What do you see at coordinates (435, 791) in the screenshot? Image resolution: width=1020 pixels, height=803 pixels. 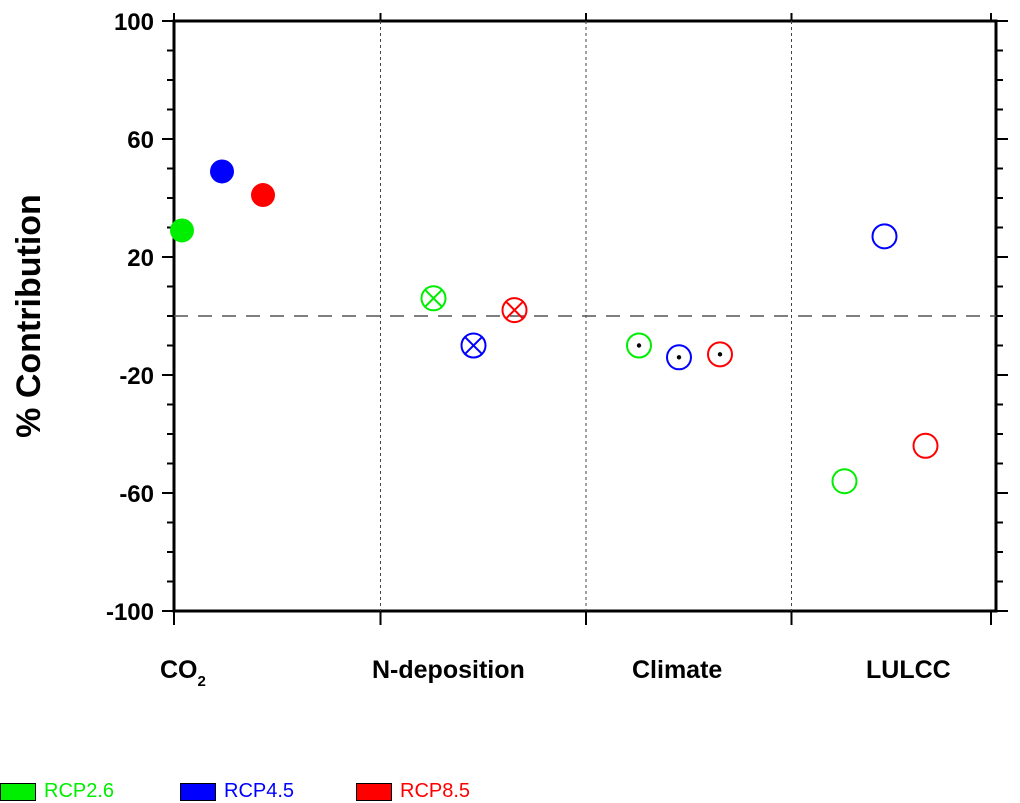 I see `legend-label: RCP8.5` at bounding box center [435, 791].